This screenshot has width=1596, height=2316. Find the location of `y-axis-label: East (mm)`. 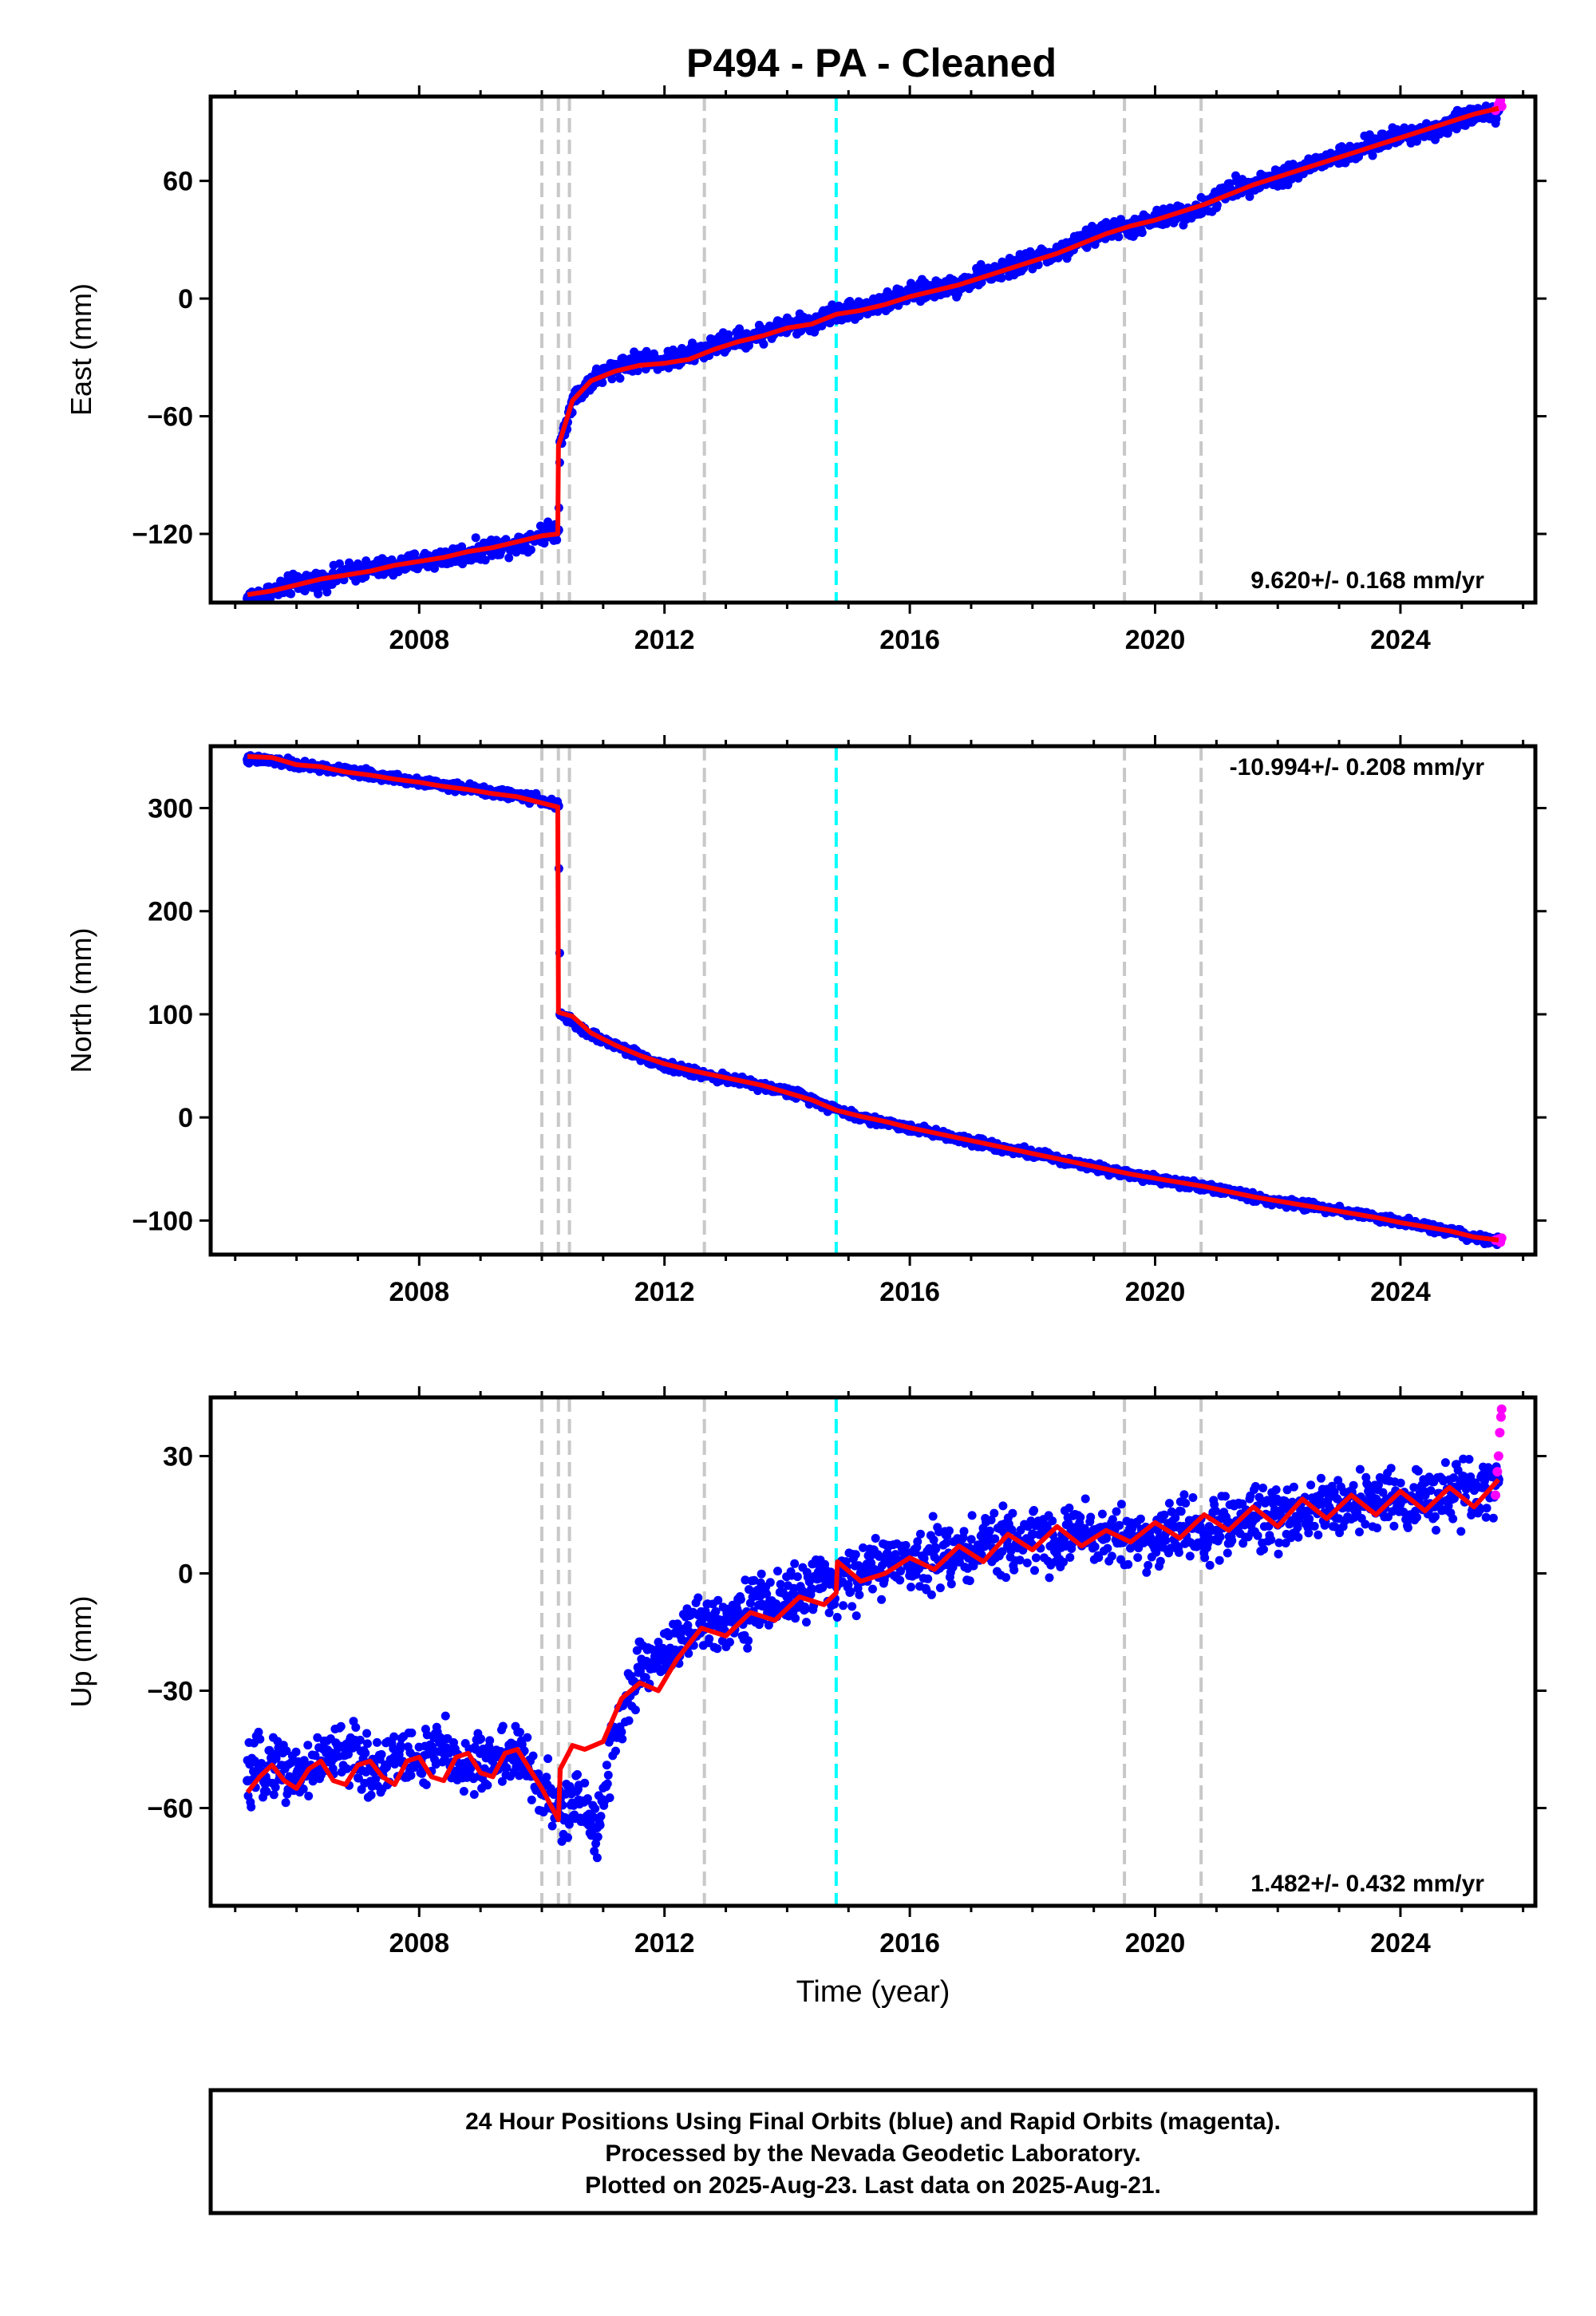

y-axis-label: East (mm) is located at coordinates (81, 349).